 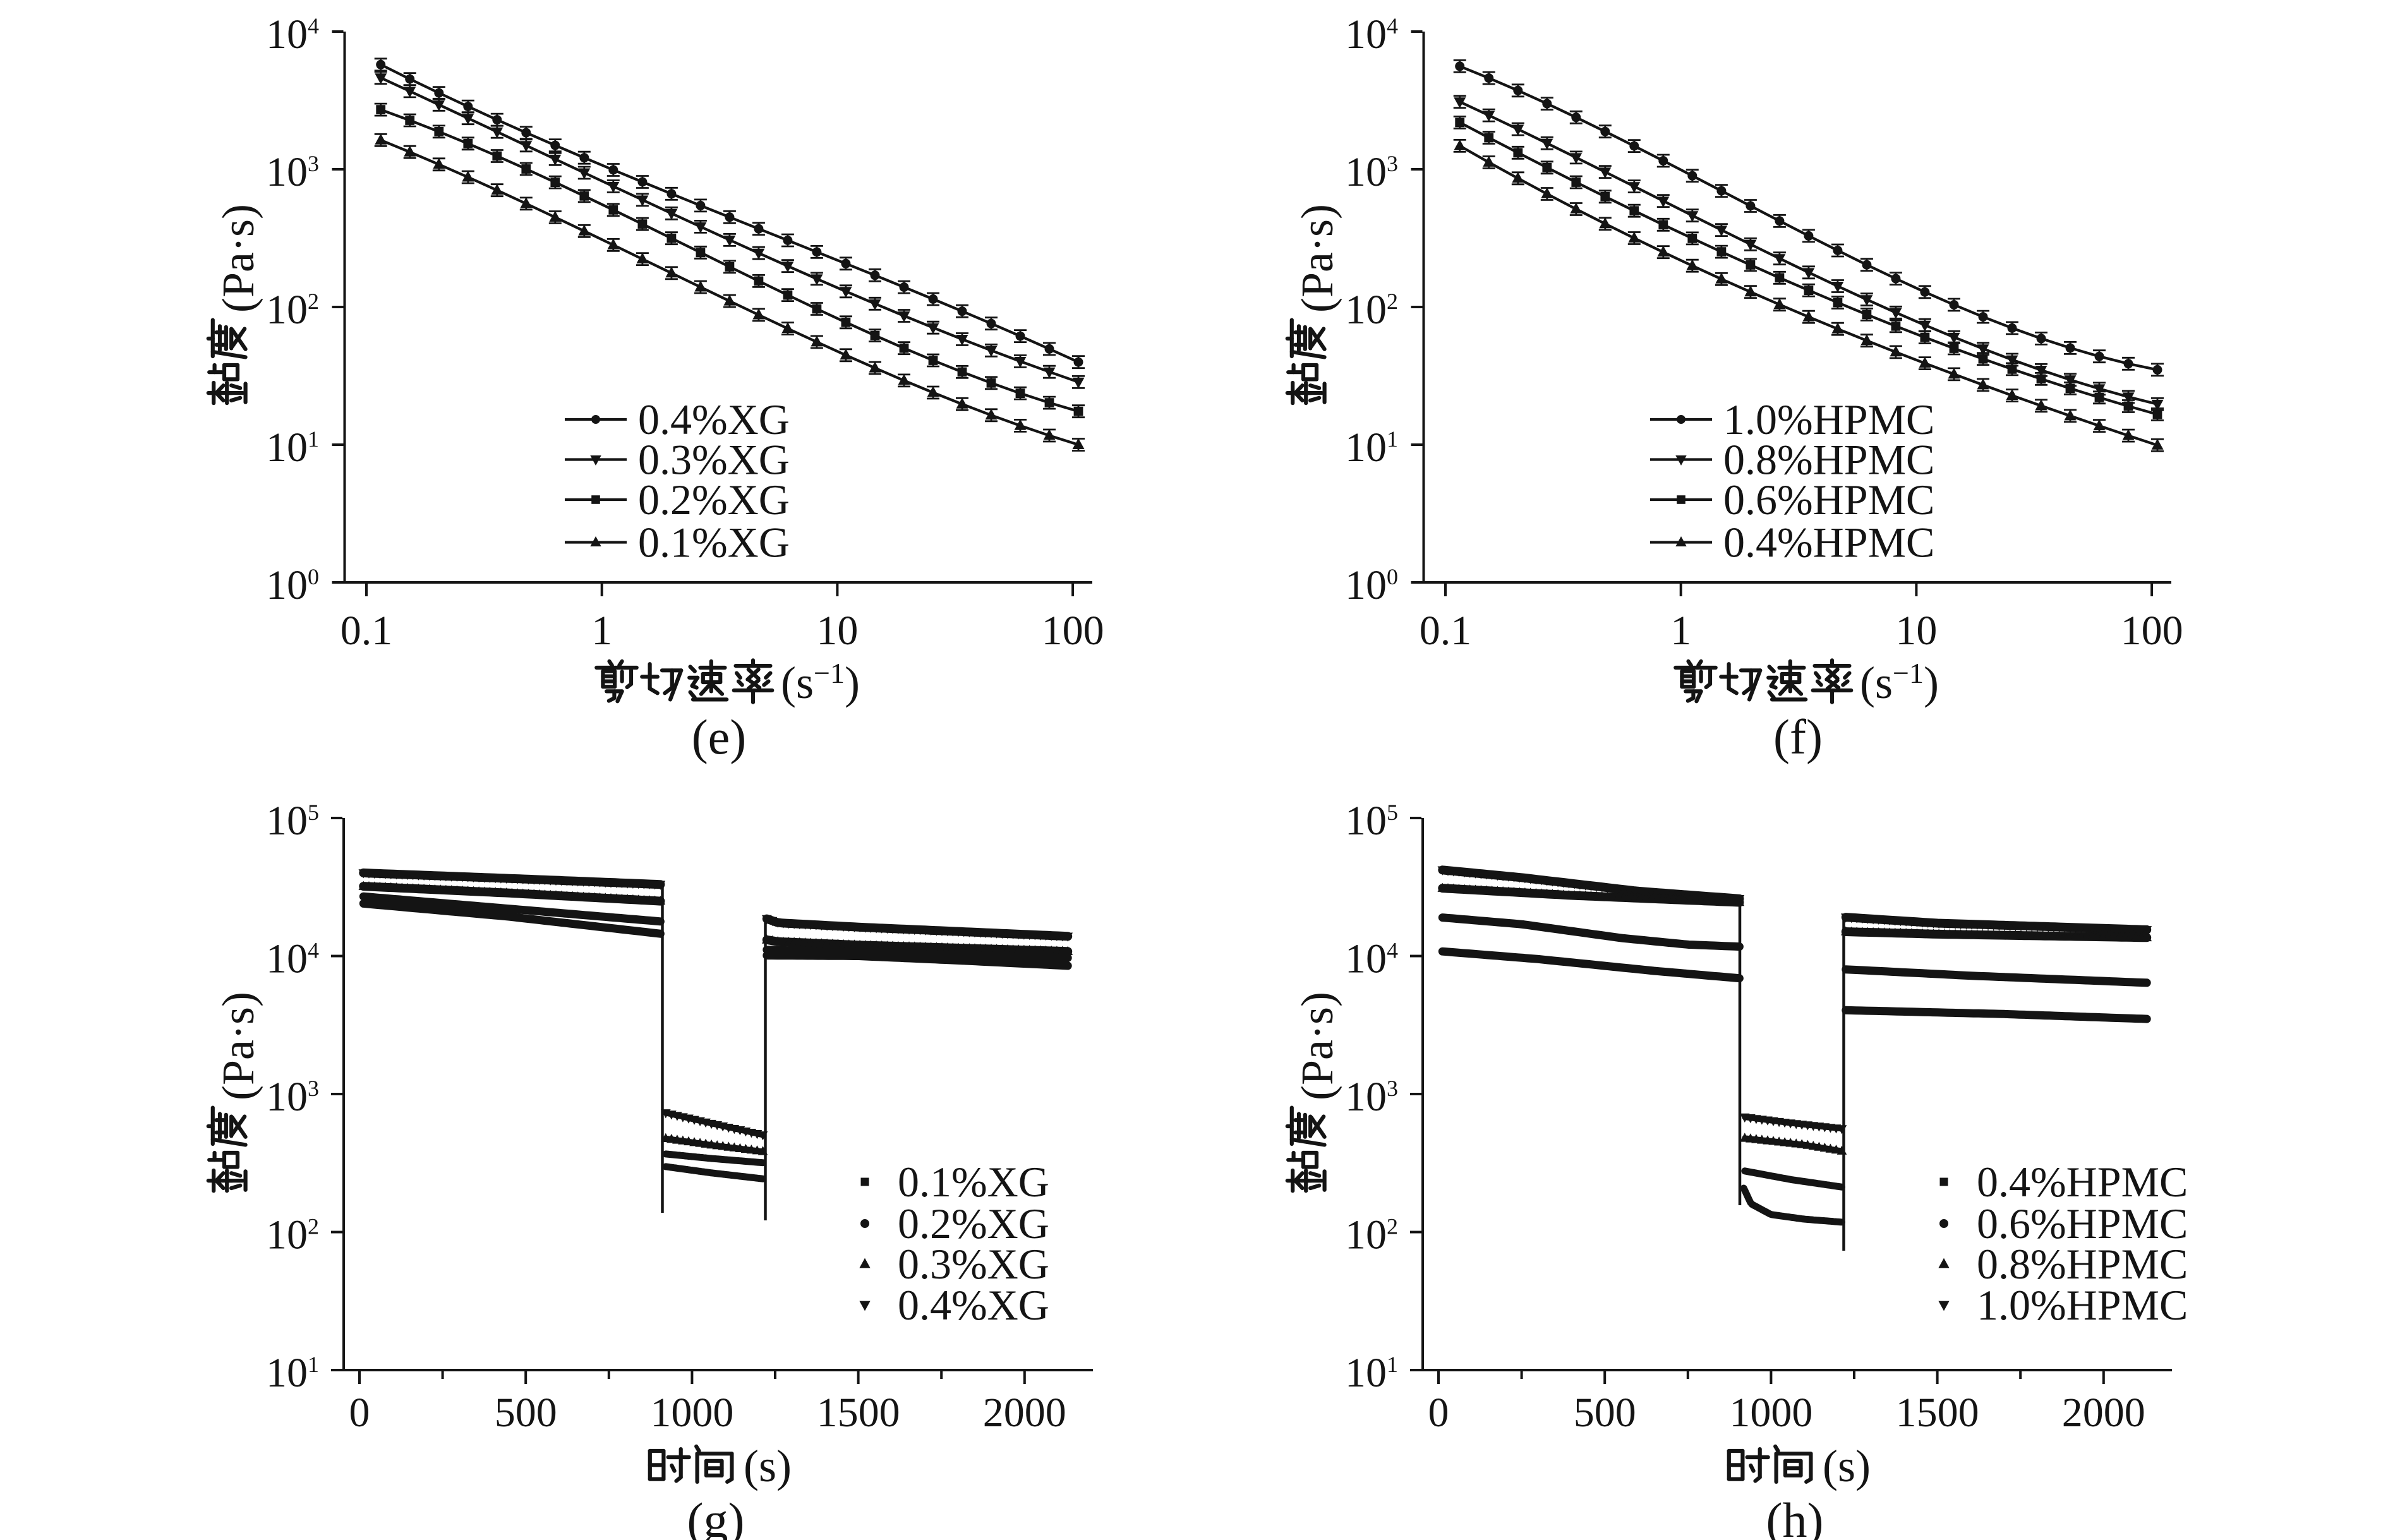 What do you see at coordinates (1371, 310) in the screenshot?
I see `svg-text: 10²` at bounding box center [1371, 310].